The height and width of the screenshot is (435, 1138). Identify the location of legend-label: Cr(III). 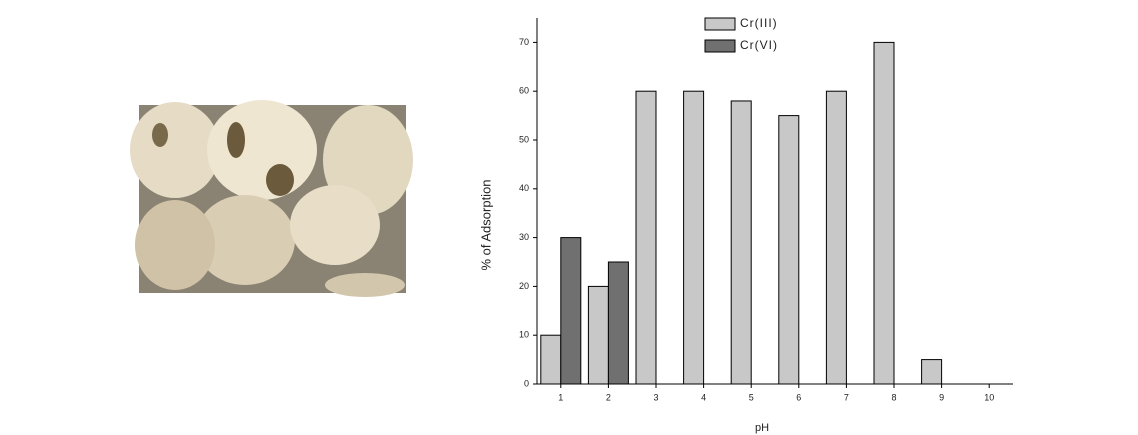
(759, 23).